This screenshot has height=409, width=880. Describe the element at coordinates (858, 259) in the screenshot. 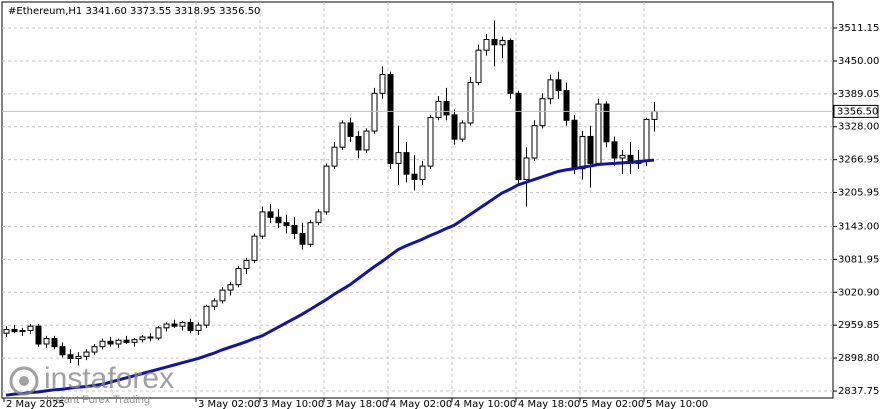

I see `y-tick-label: 3081.95` at that location.